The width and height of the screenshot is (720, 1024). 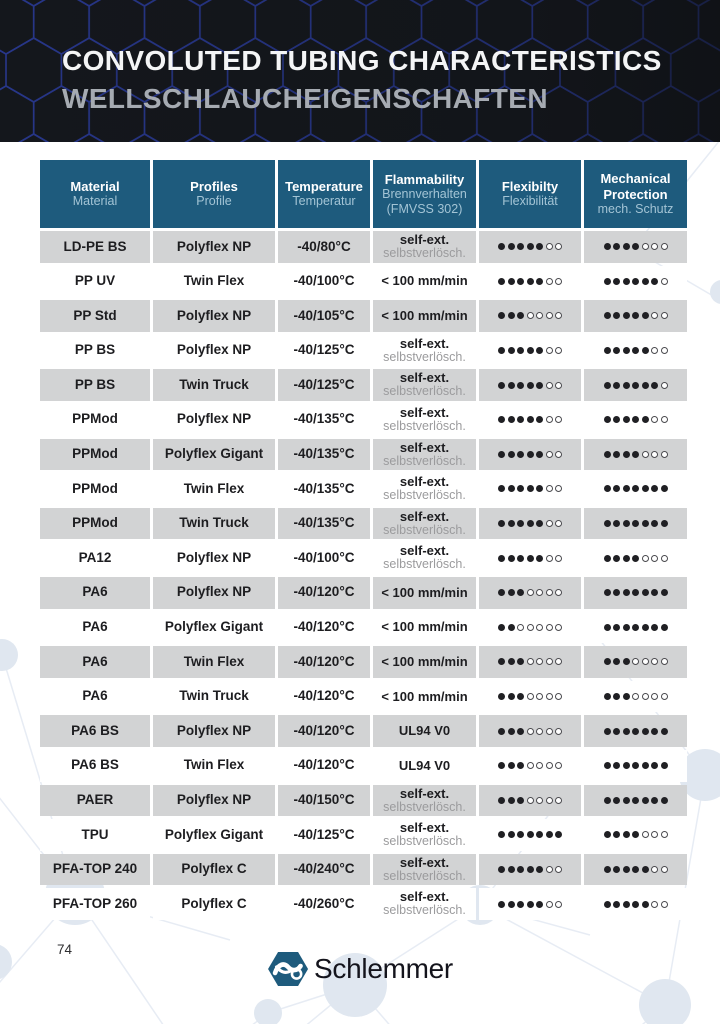 I want to click on profile-cell: Polyflex C, so click(x=214, y=869).